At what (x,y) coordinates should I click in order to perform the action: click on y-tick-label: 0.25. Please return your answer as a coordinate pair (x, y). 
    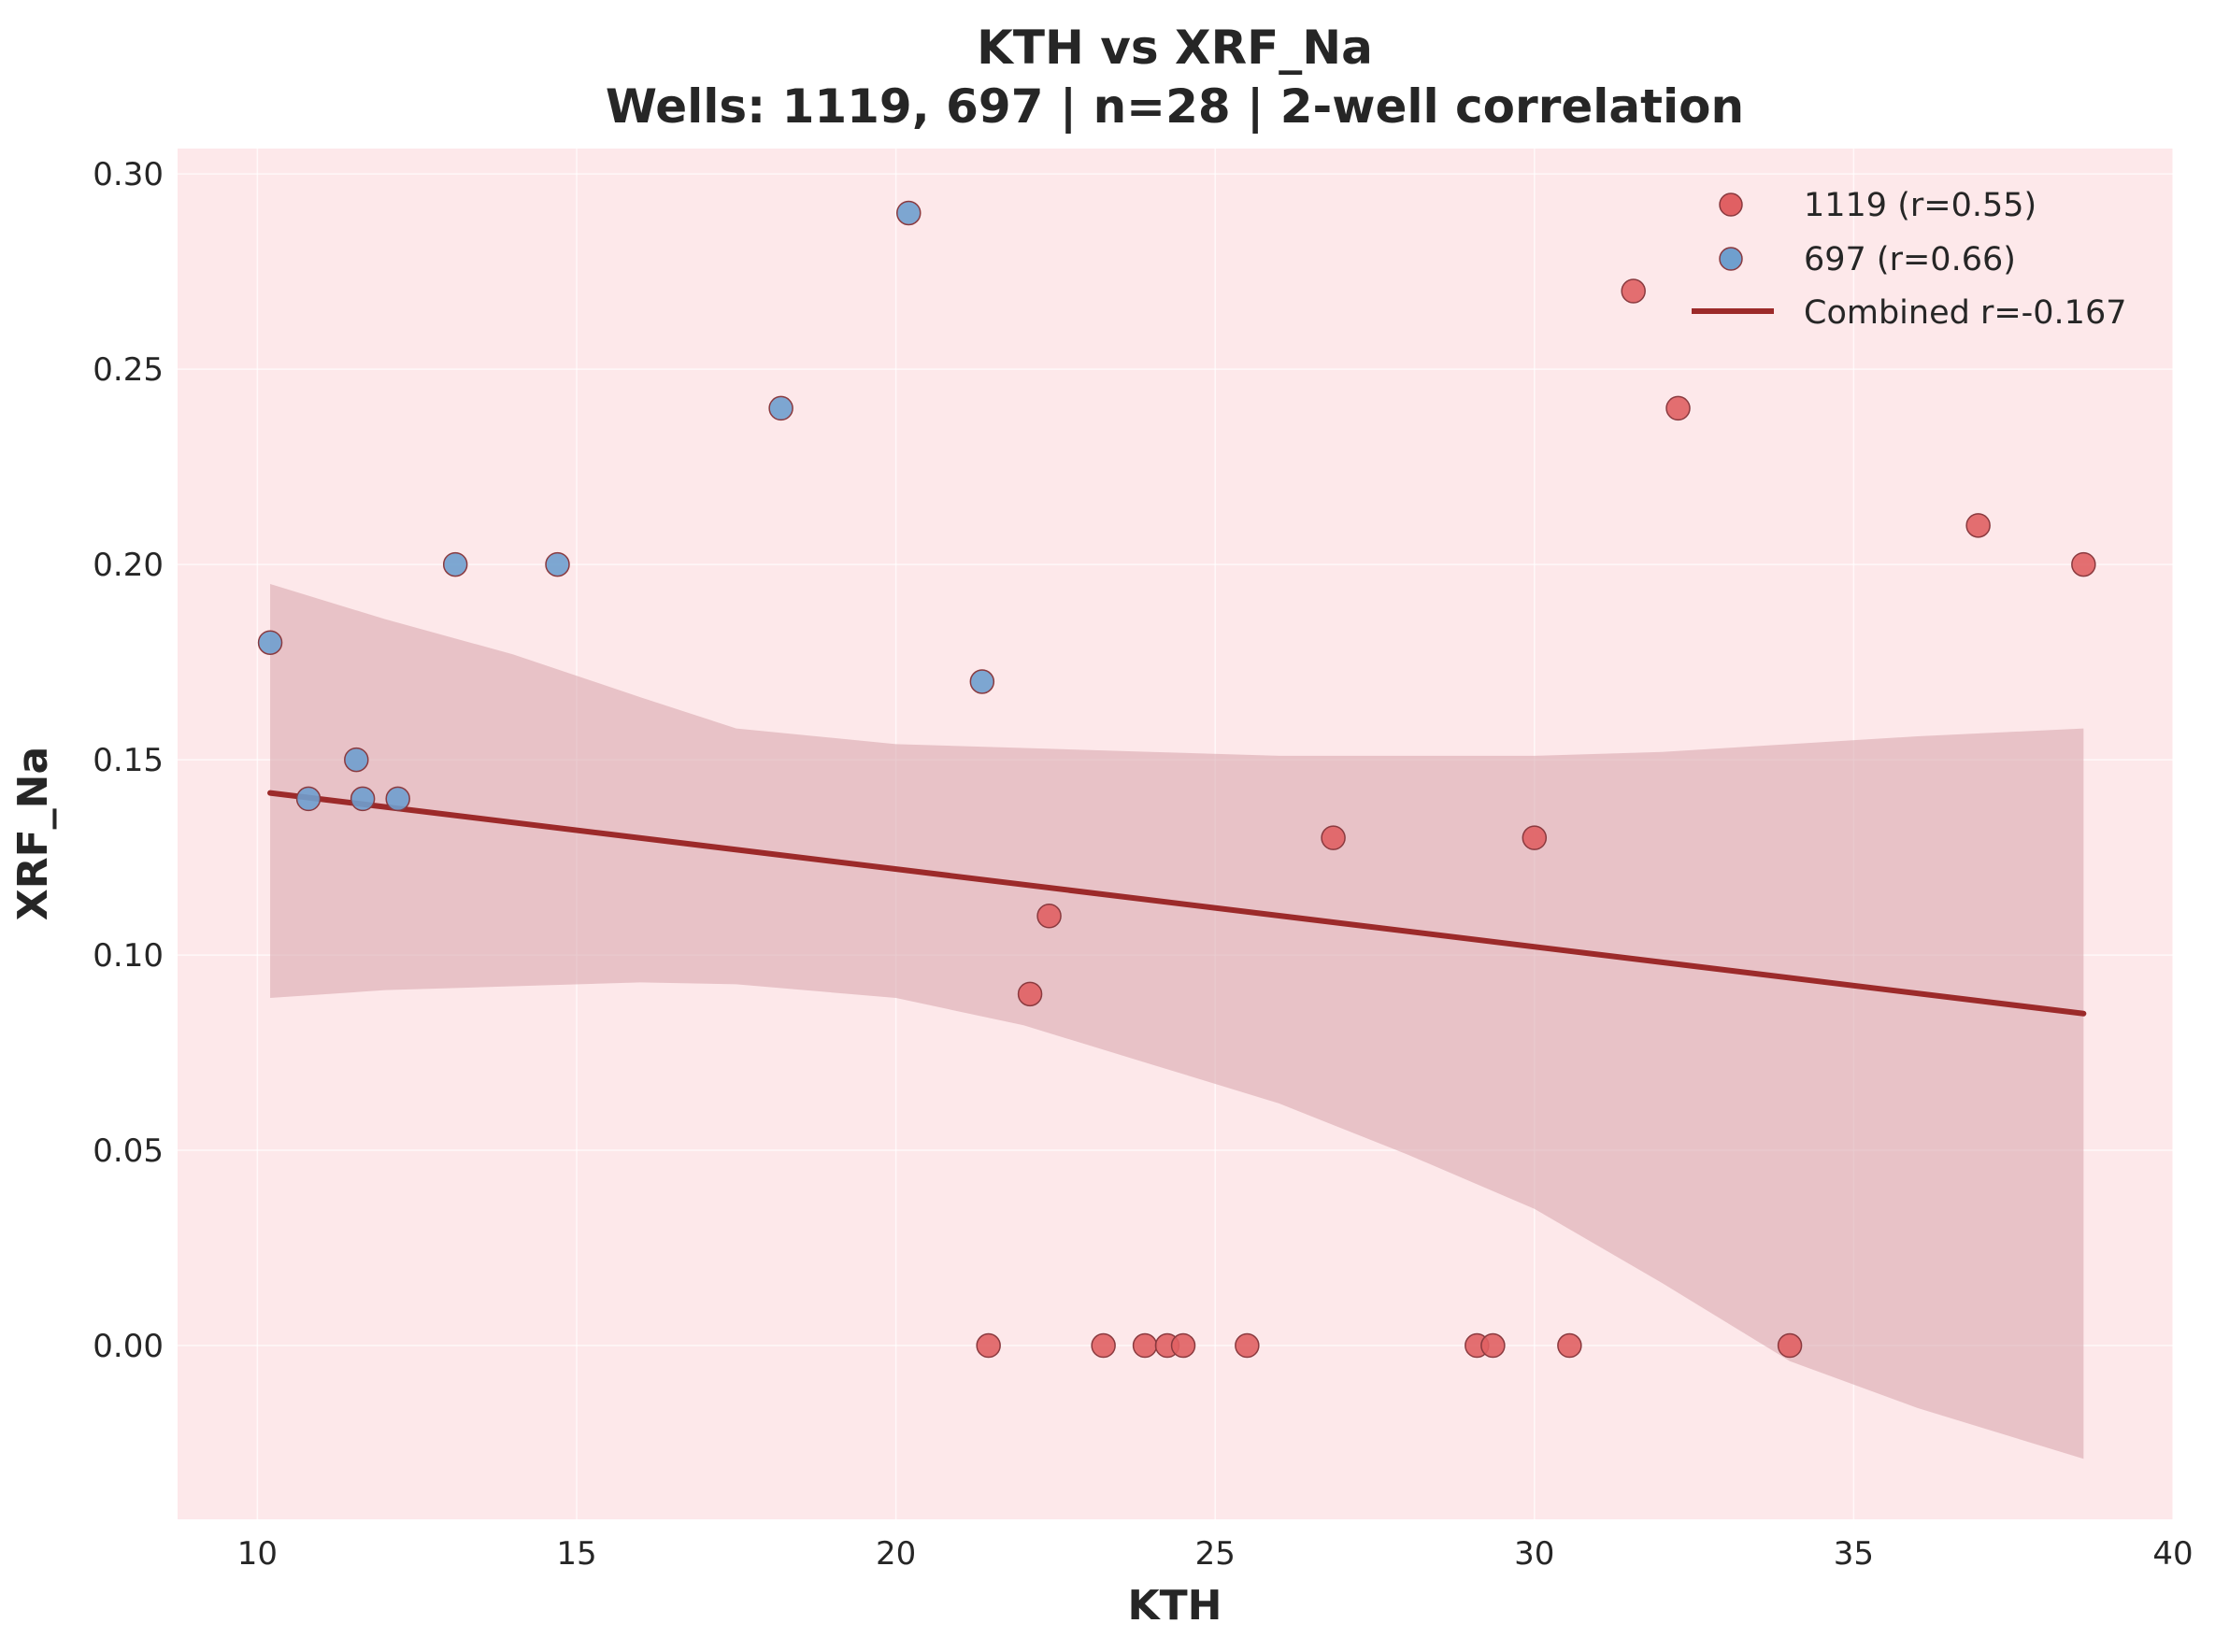
    Looking at the image, I should click on (128, 370).